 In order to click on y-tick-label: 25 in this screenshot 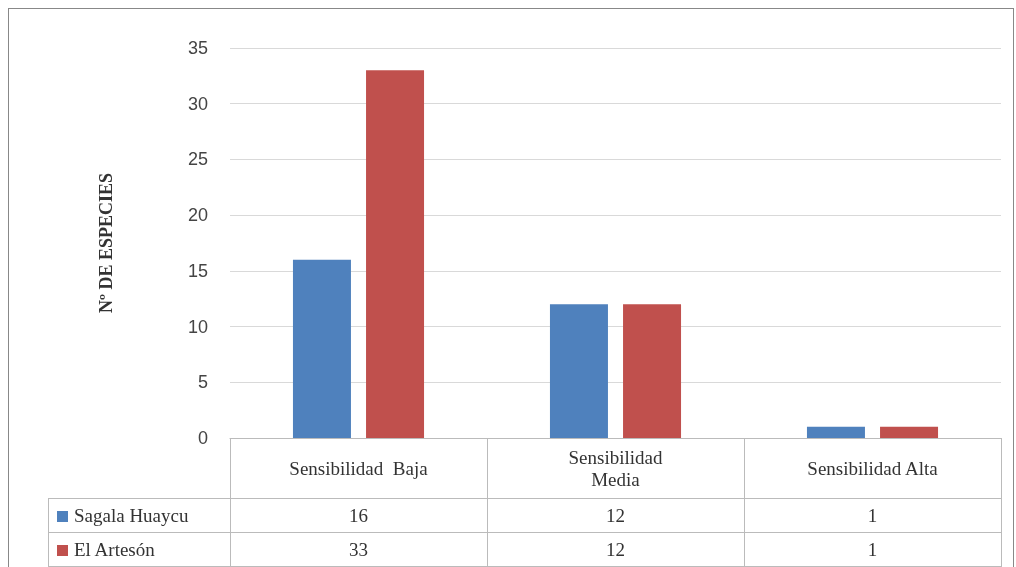, I will do `click(197, 159)`.